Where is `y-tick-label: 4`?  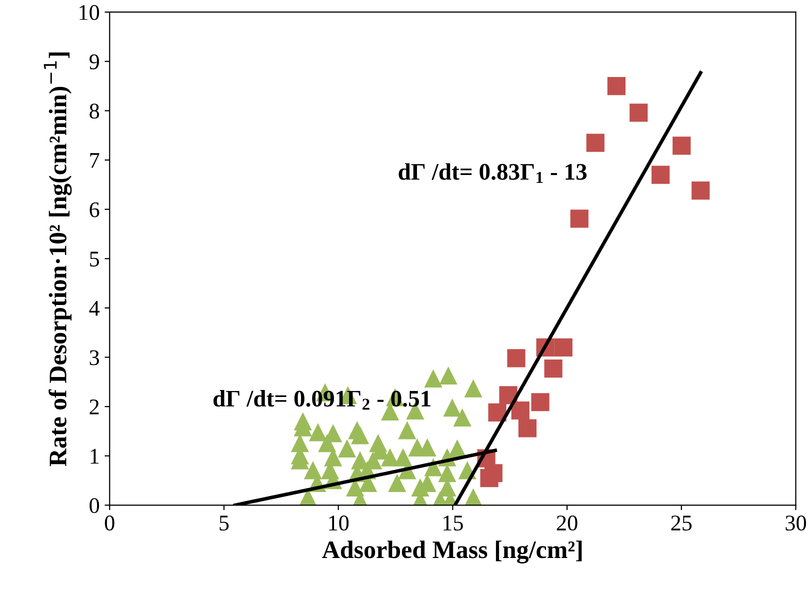 y-tick-label: 4 is located at coordinates (94, 308).